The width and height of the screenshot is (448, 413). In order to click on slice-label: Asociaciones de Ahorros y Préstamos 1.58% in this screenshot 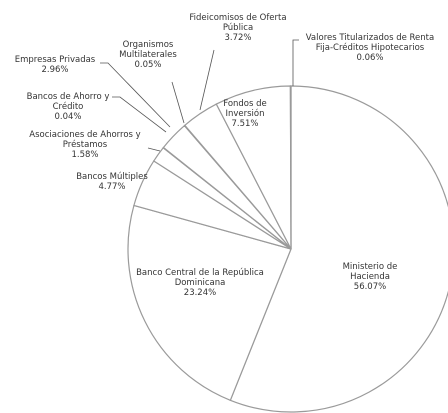, I will do `click(85, 145)`.